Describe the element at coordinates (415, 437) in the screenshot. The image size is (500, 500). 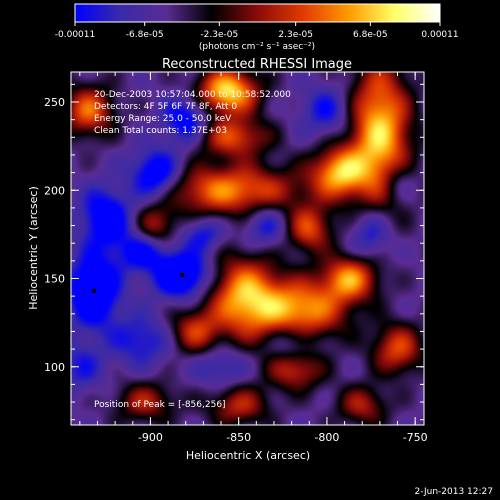
I see `x-tick-label: -750` at that location.